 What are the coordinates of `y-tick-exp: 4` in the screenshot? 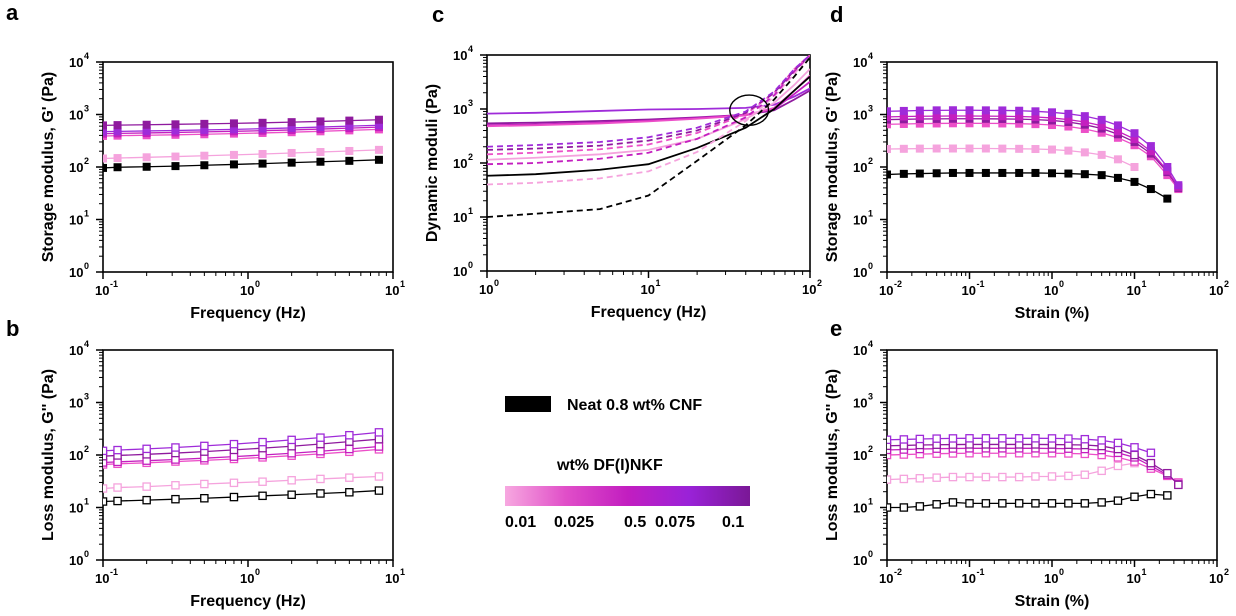 It's located at (86, 344).